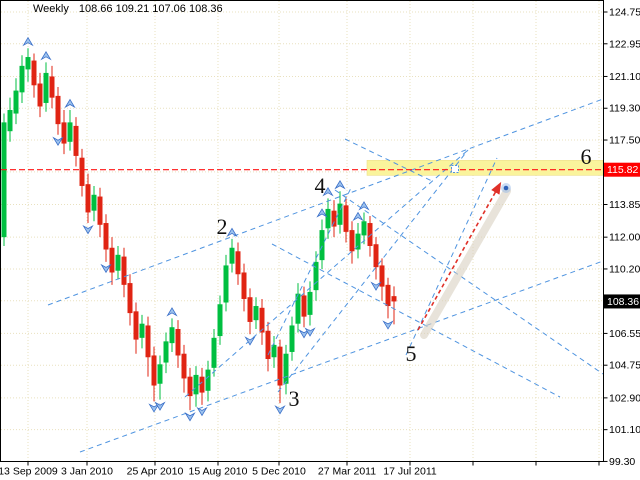 The image size is (640, 480). Describe the element at coordinates (624, 238) in the screenshot. I see `price-axis-label: 112.00` at that location.